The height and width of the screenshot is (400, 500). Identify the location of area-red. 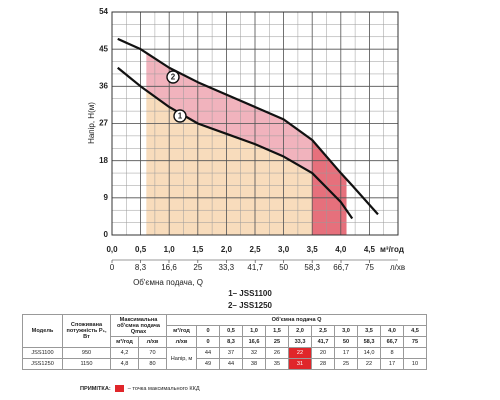
(329, 187).